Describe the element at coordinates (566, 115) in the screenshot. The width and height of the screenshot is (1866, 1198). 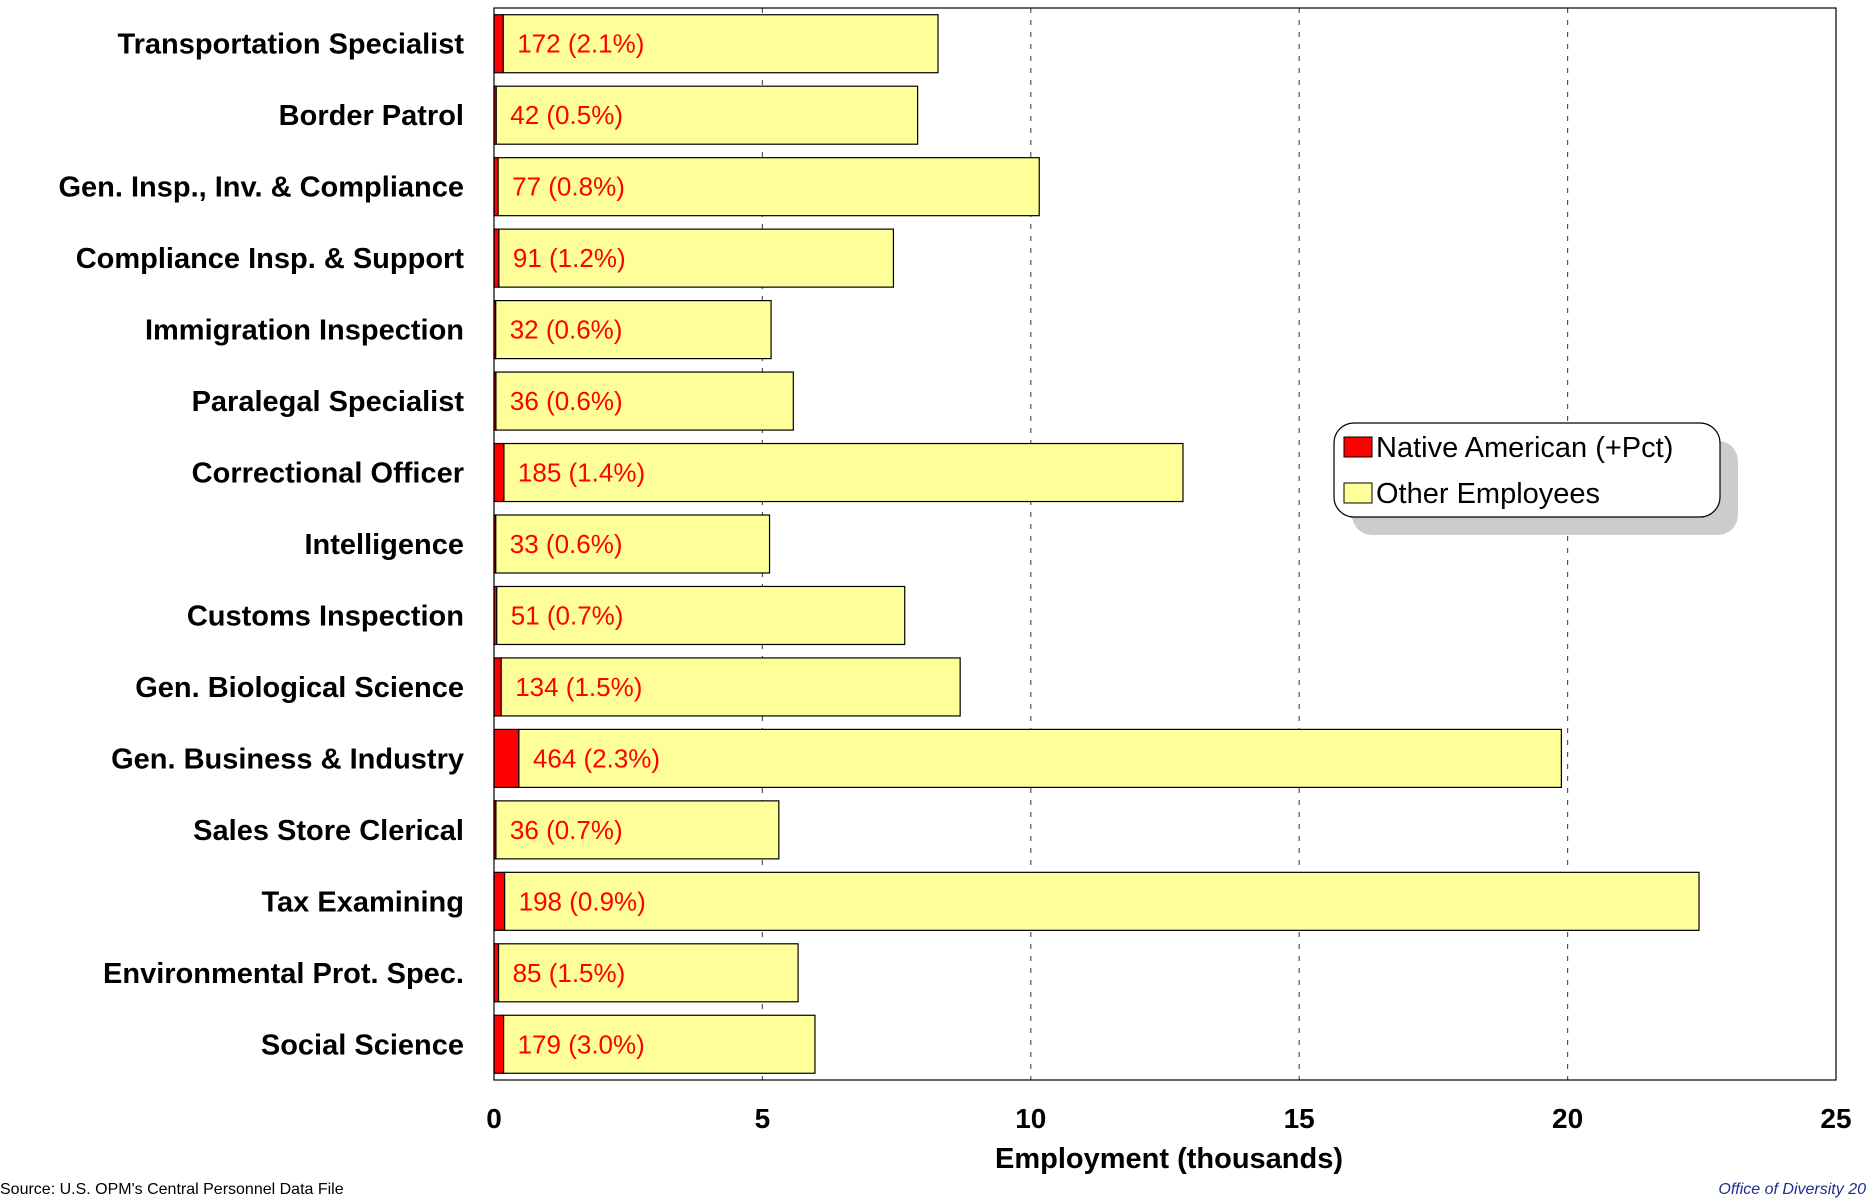
I see `data-label: 42 (0.5%)` at that location.